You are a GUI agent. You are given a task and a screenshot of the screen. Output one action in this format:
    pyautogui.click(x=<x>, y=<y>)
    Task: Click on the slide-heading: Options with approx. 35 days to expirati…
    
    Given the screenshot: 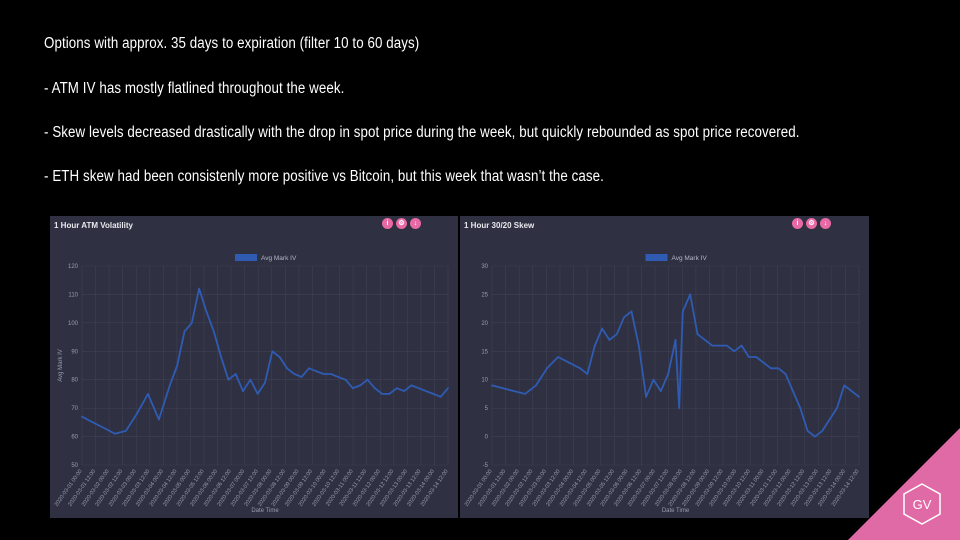 What is the action you would take?
    pyautogui.click(x=232, y=43)
    